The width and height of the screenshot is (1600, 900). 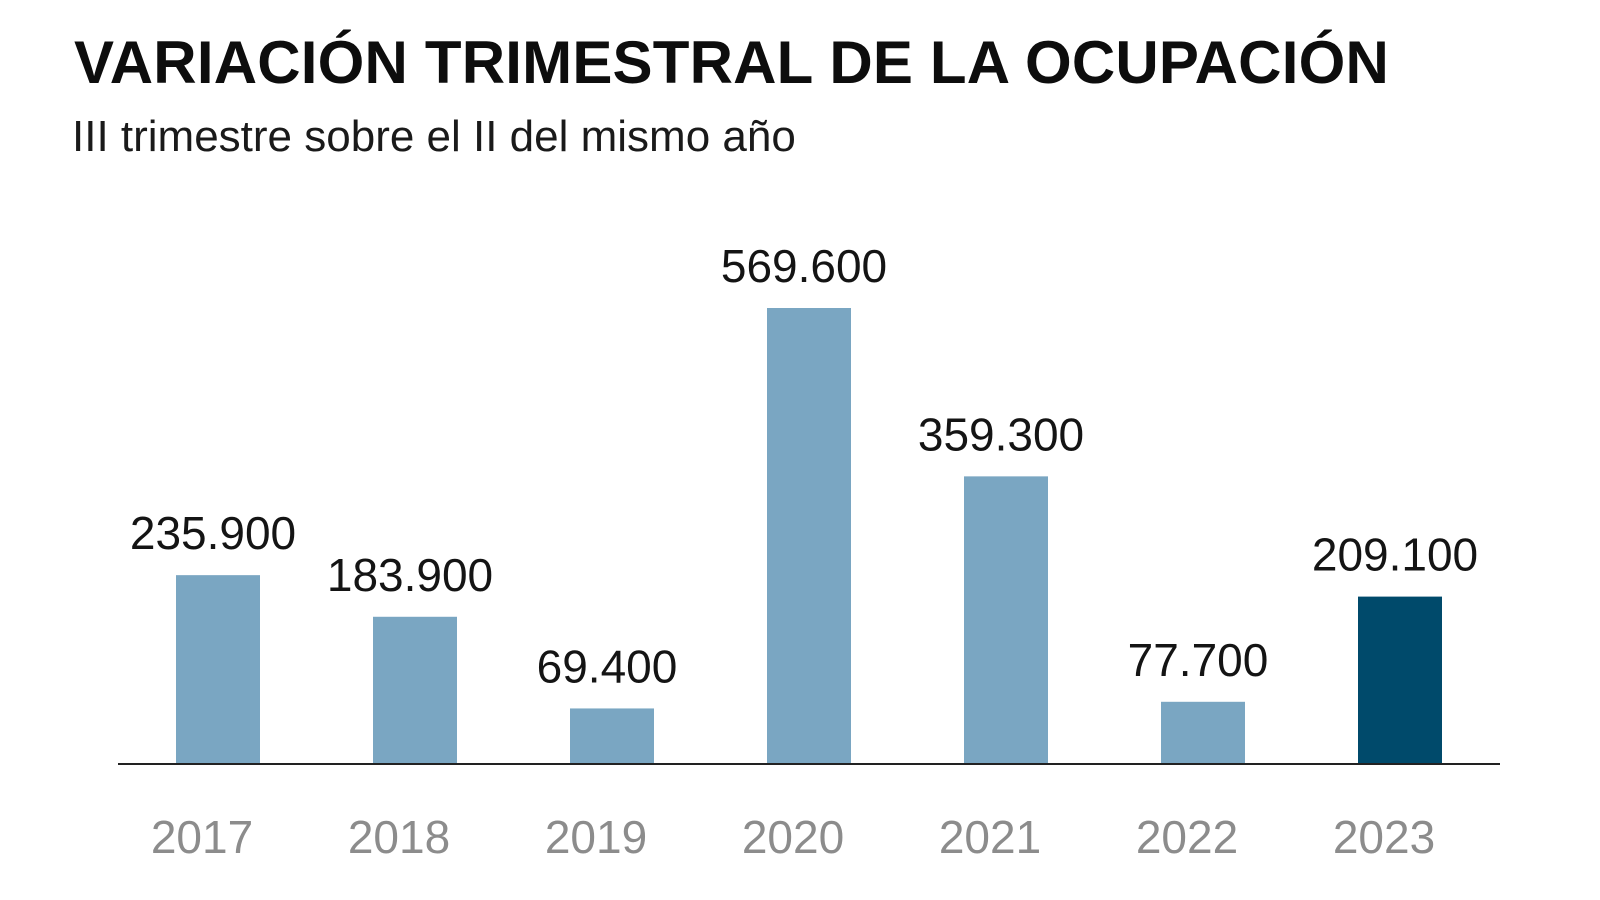 What do you see at coordinates (1203, 732) in the screenshot?
I see `bar-2022` at bounding box center [1203, 732].